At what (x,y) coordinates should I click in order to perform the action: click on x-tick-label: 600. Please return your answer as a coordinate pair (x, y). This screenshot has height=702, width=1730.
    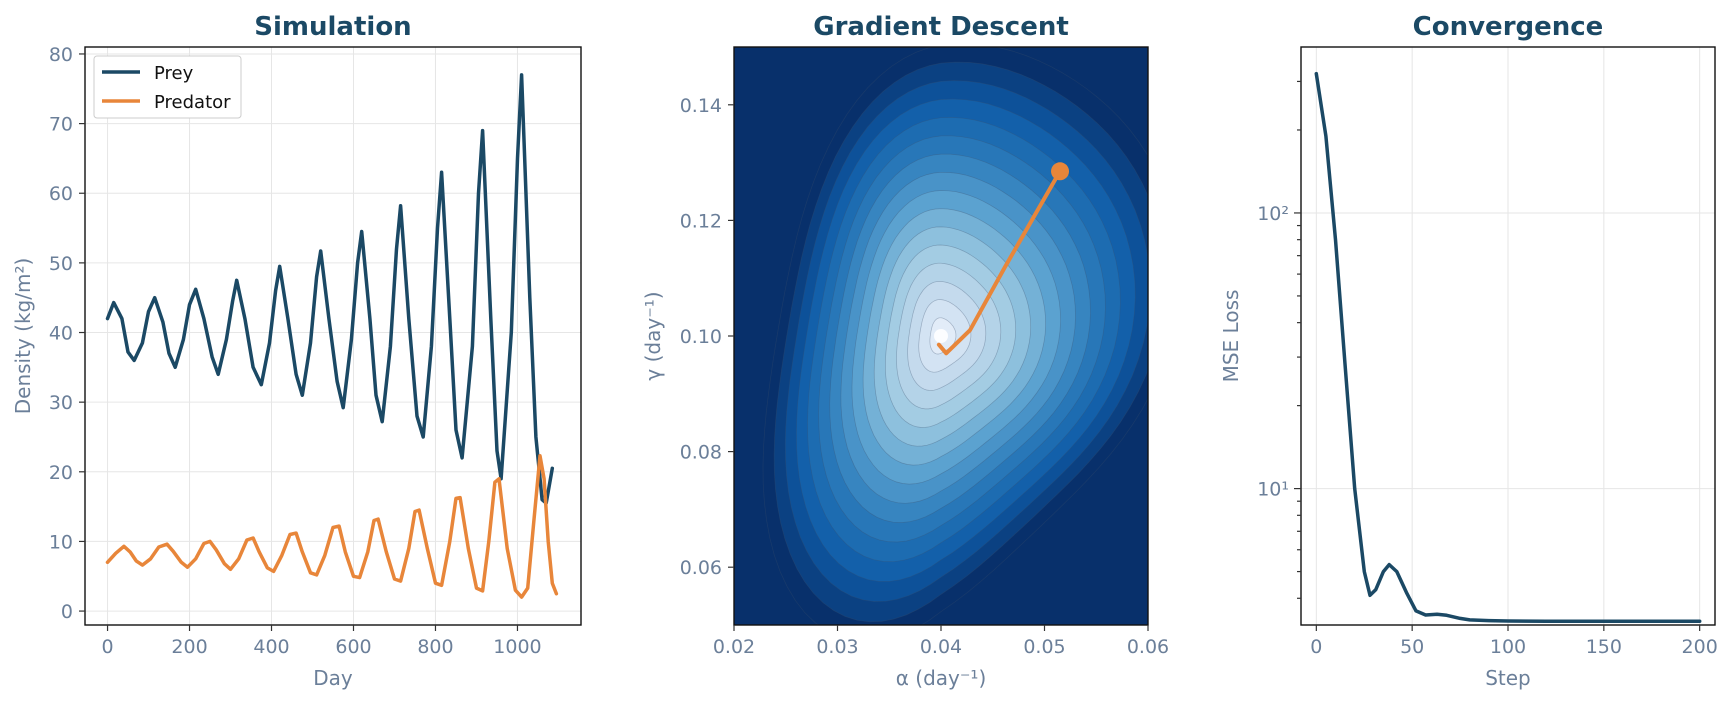
    Looking at the image, I should click on (353, 647).